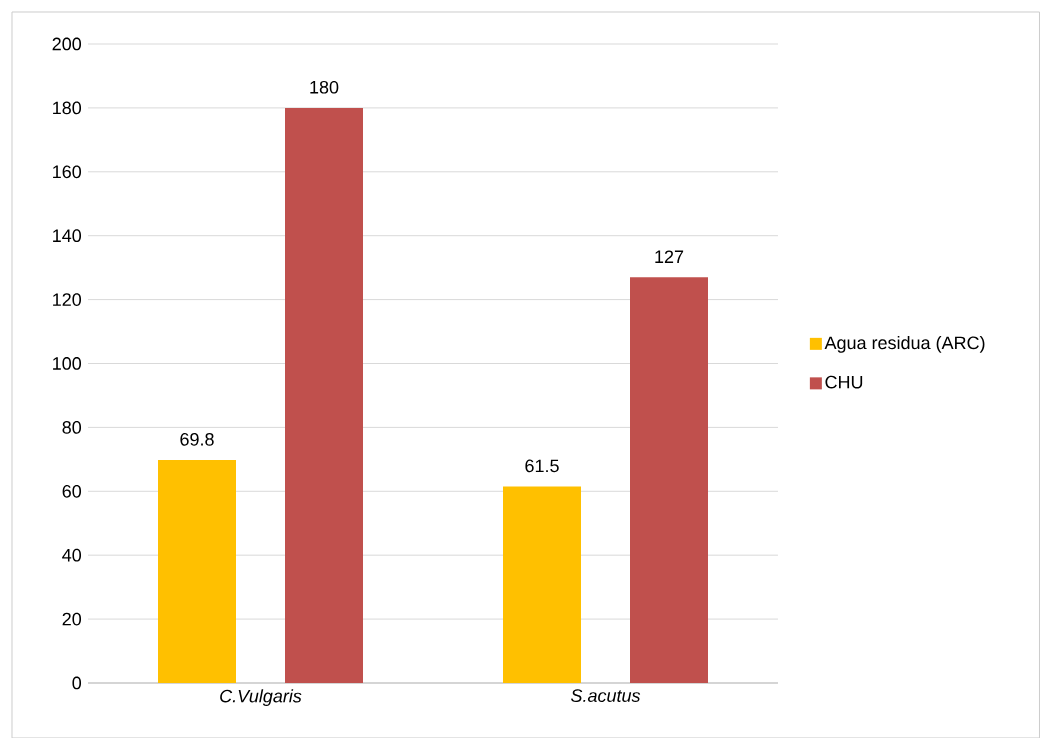 The height and width of the screenshot is (738, 1040). I want to click on y-tick-label: 0, so click(77, 683).